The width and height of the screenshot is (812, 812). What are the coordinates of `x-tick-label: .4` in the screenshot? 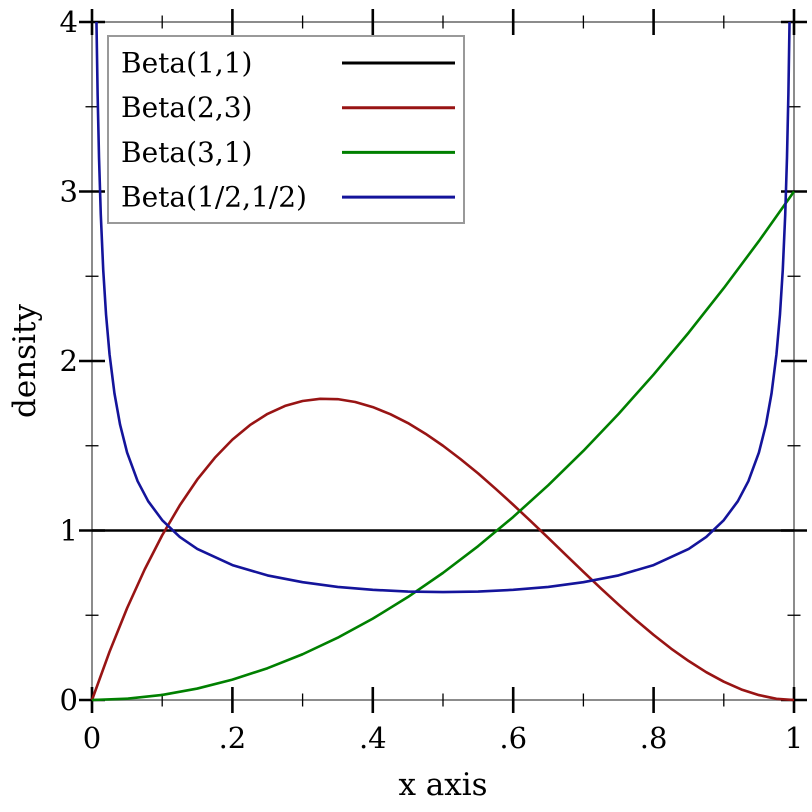 It's located at (373, 738).